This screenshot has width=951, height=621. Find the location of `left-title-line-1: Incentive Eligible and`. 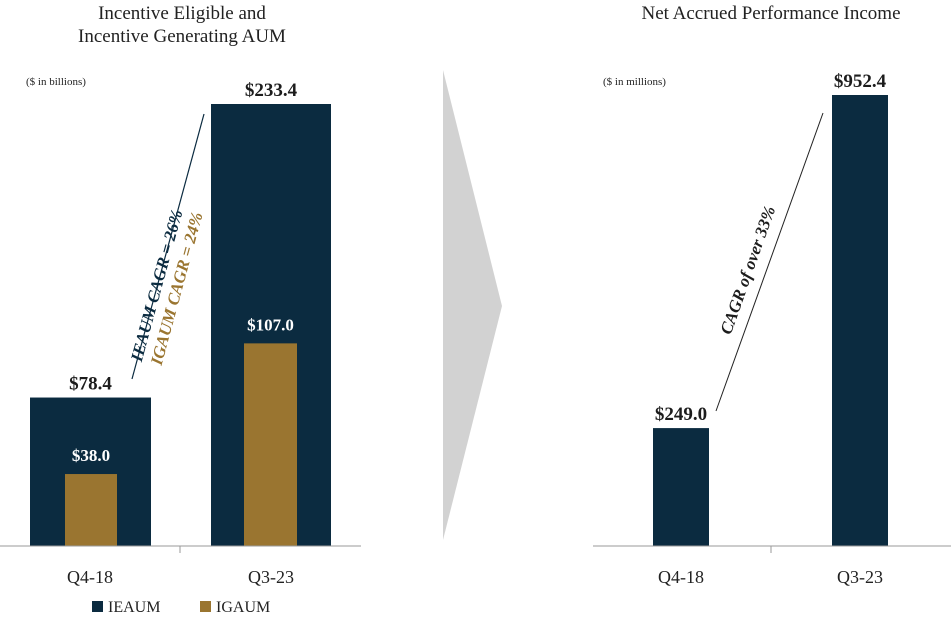

left-title-line-1: Incentive Eligible and is located at coordinates (182, 13).